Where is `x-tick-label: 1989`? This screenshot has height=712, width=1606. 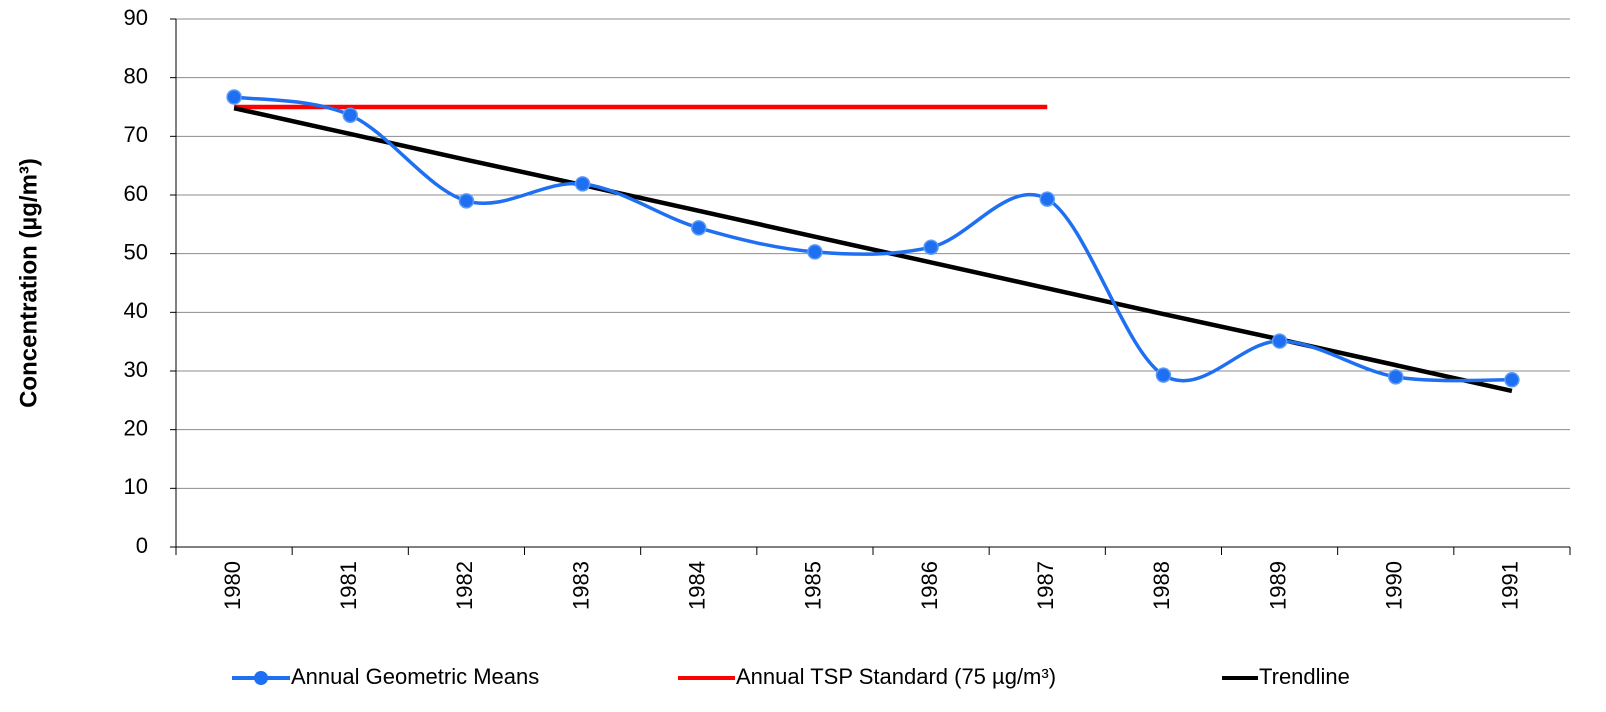
x-tick-label: 1989 is located at coordinates (1277, 585).